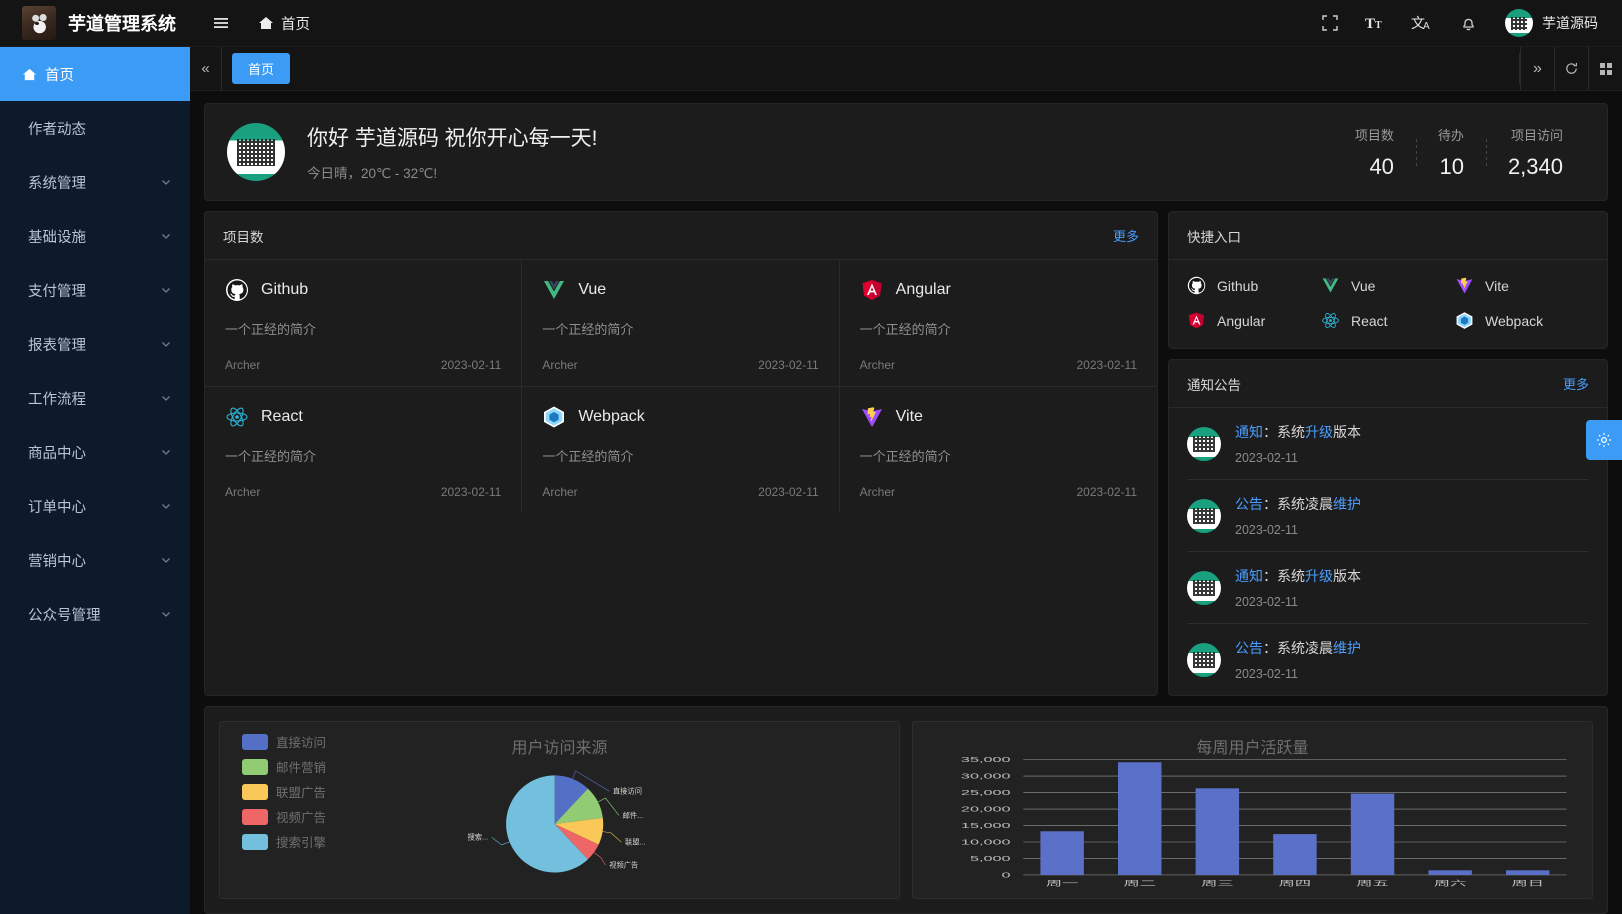 The image size is (1622, 914). I want to click on notice-title: 通知：系统升级版本, so click(1412, 576).